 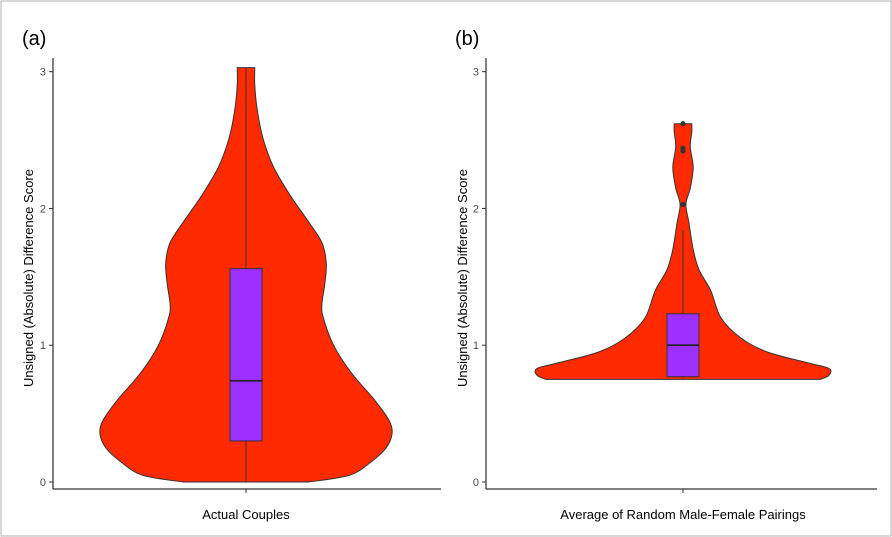 What do you see at coordinates (462, 278) in the screenshot?
I see `panel-b-y-axis-title: Unsigned (Absolute) Difference Score` at bounding box center [462, 278].